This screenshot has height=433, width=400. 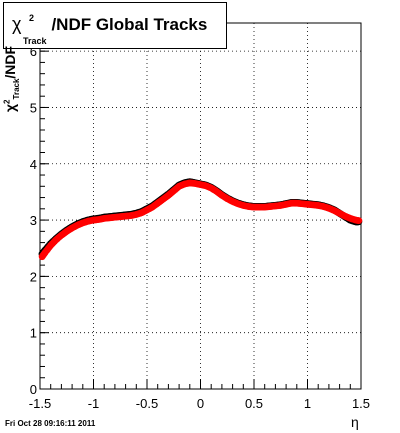 I want to click on x-tick-label: -1.5, so click(x=40, y=403).